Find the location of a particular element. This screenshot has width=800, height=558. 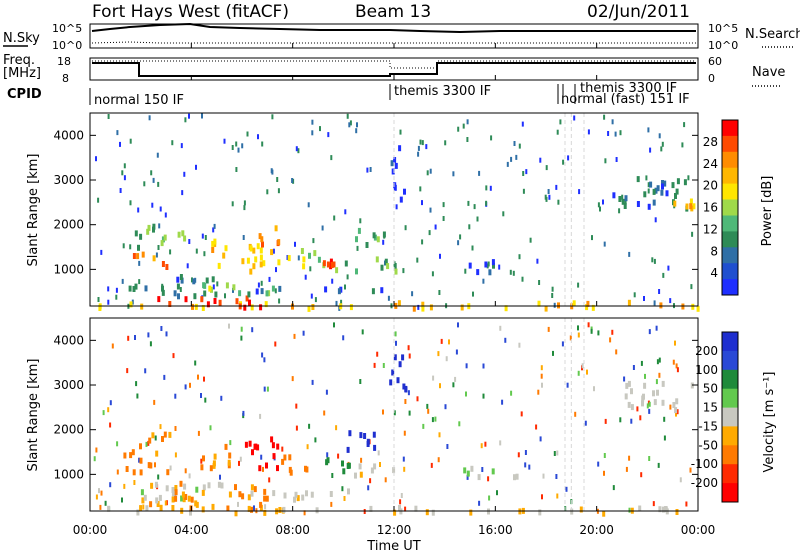

y-tick-label: 2000 is located at coordinates (68, 430).